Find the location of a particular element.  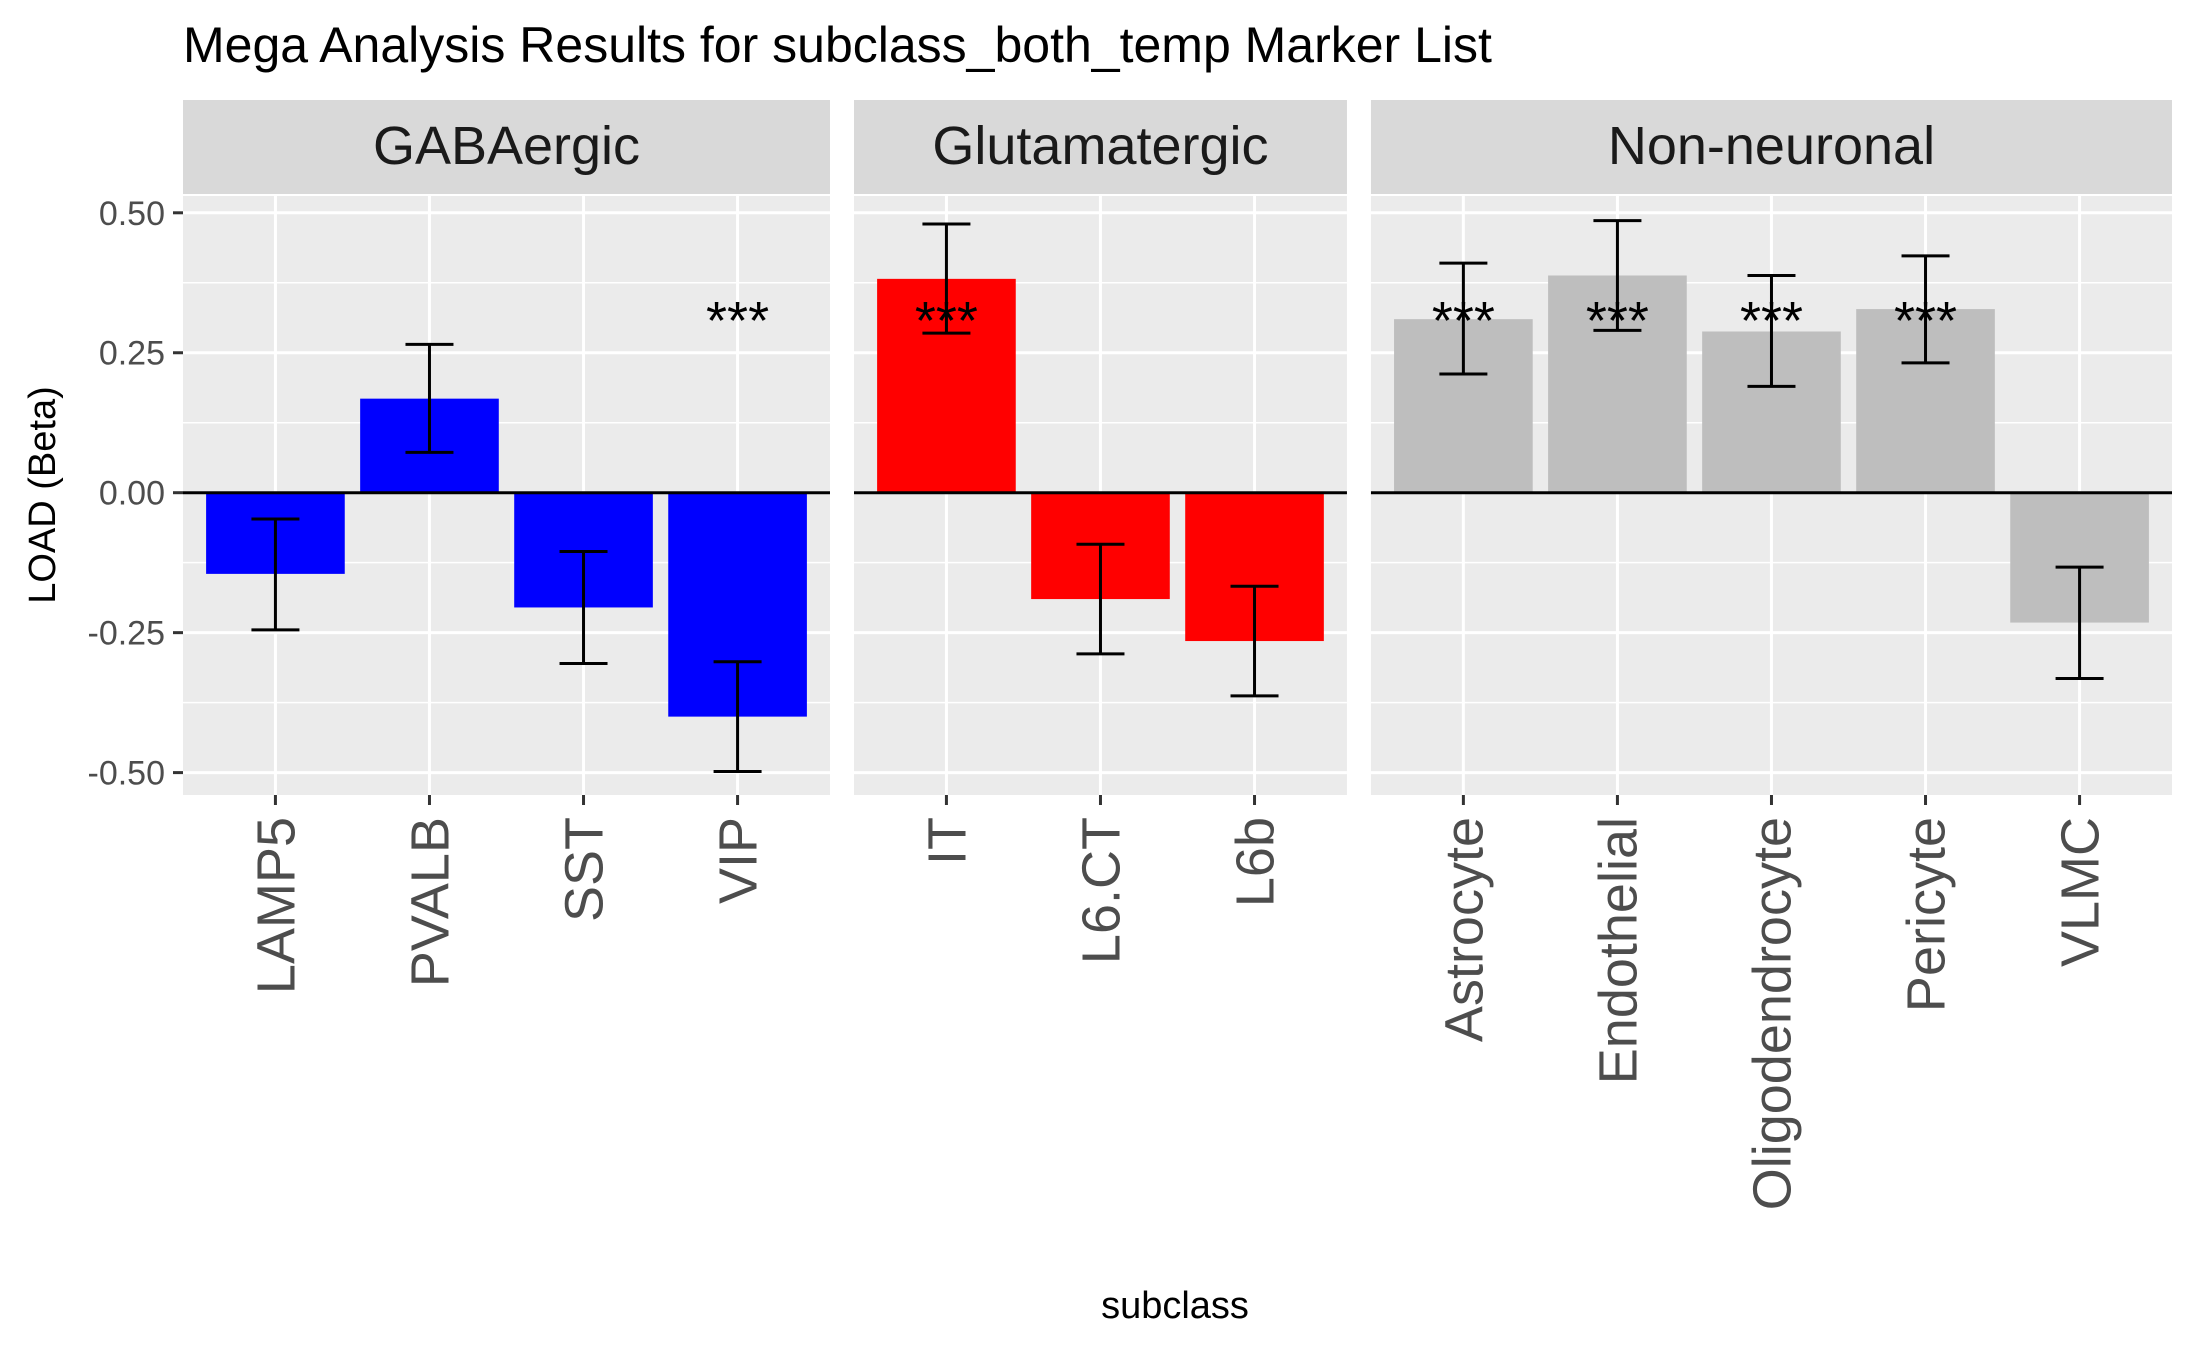

x-tick-label: Endothelial is located at coordinates (1618, 950).